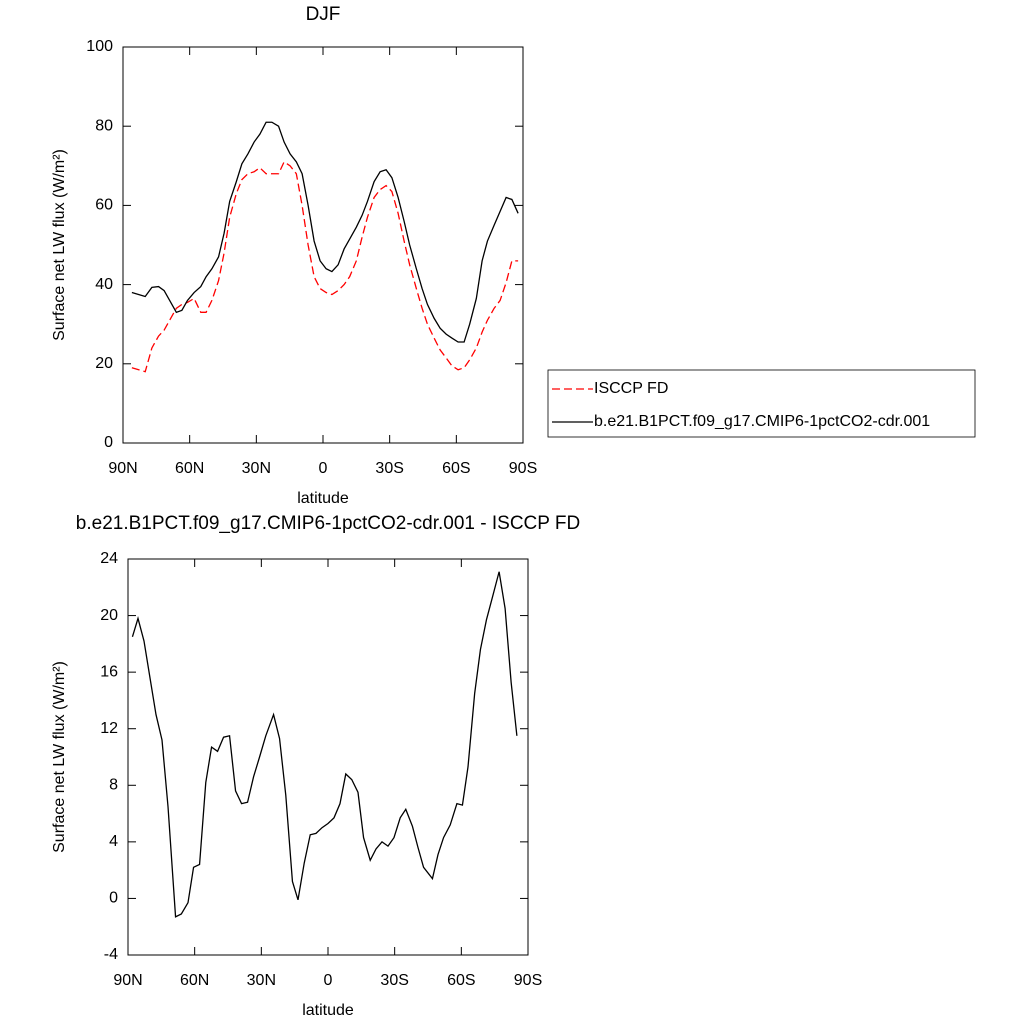 This screenshot has height=1024, width=1024. What do you see at coordinates (323, 14) in the screenshot?
I see `chart-title: DJF` at bounding box center [323, 14].